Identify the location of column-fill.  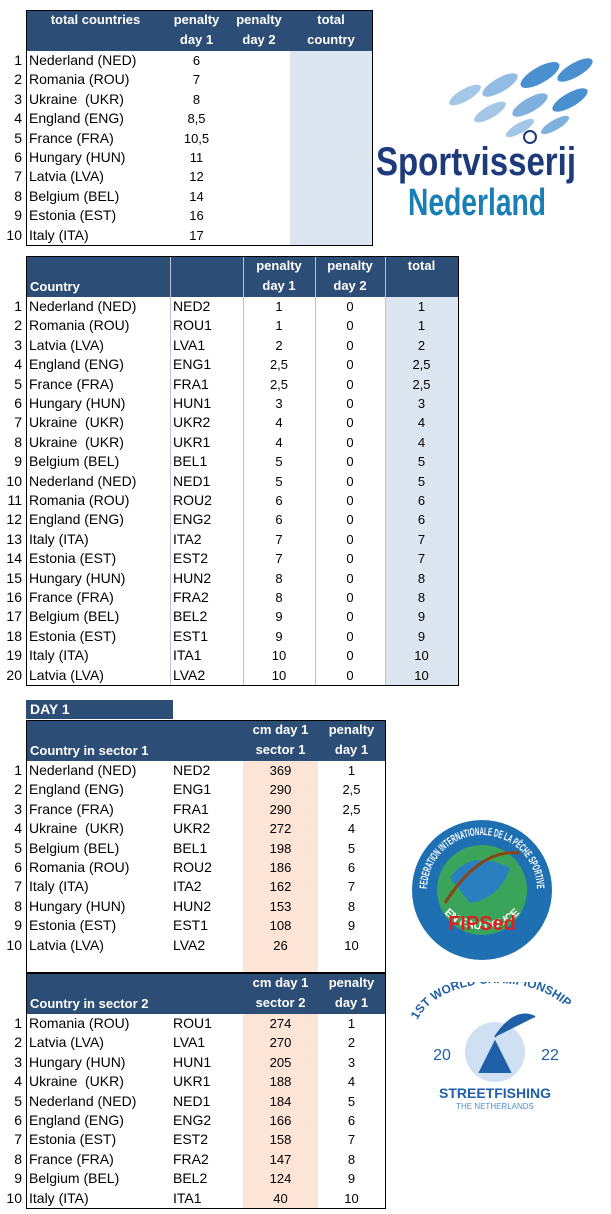
(280, 866).